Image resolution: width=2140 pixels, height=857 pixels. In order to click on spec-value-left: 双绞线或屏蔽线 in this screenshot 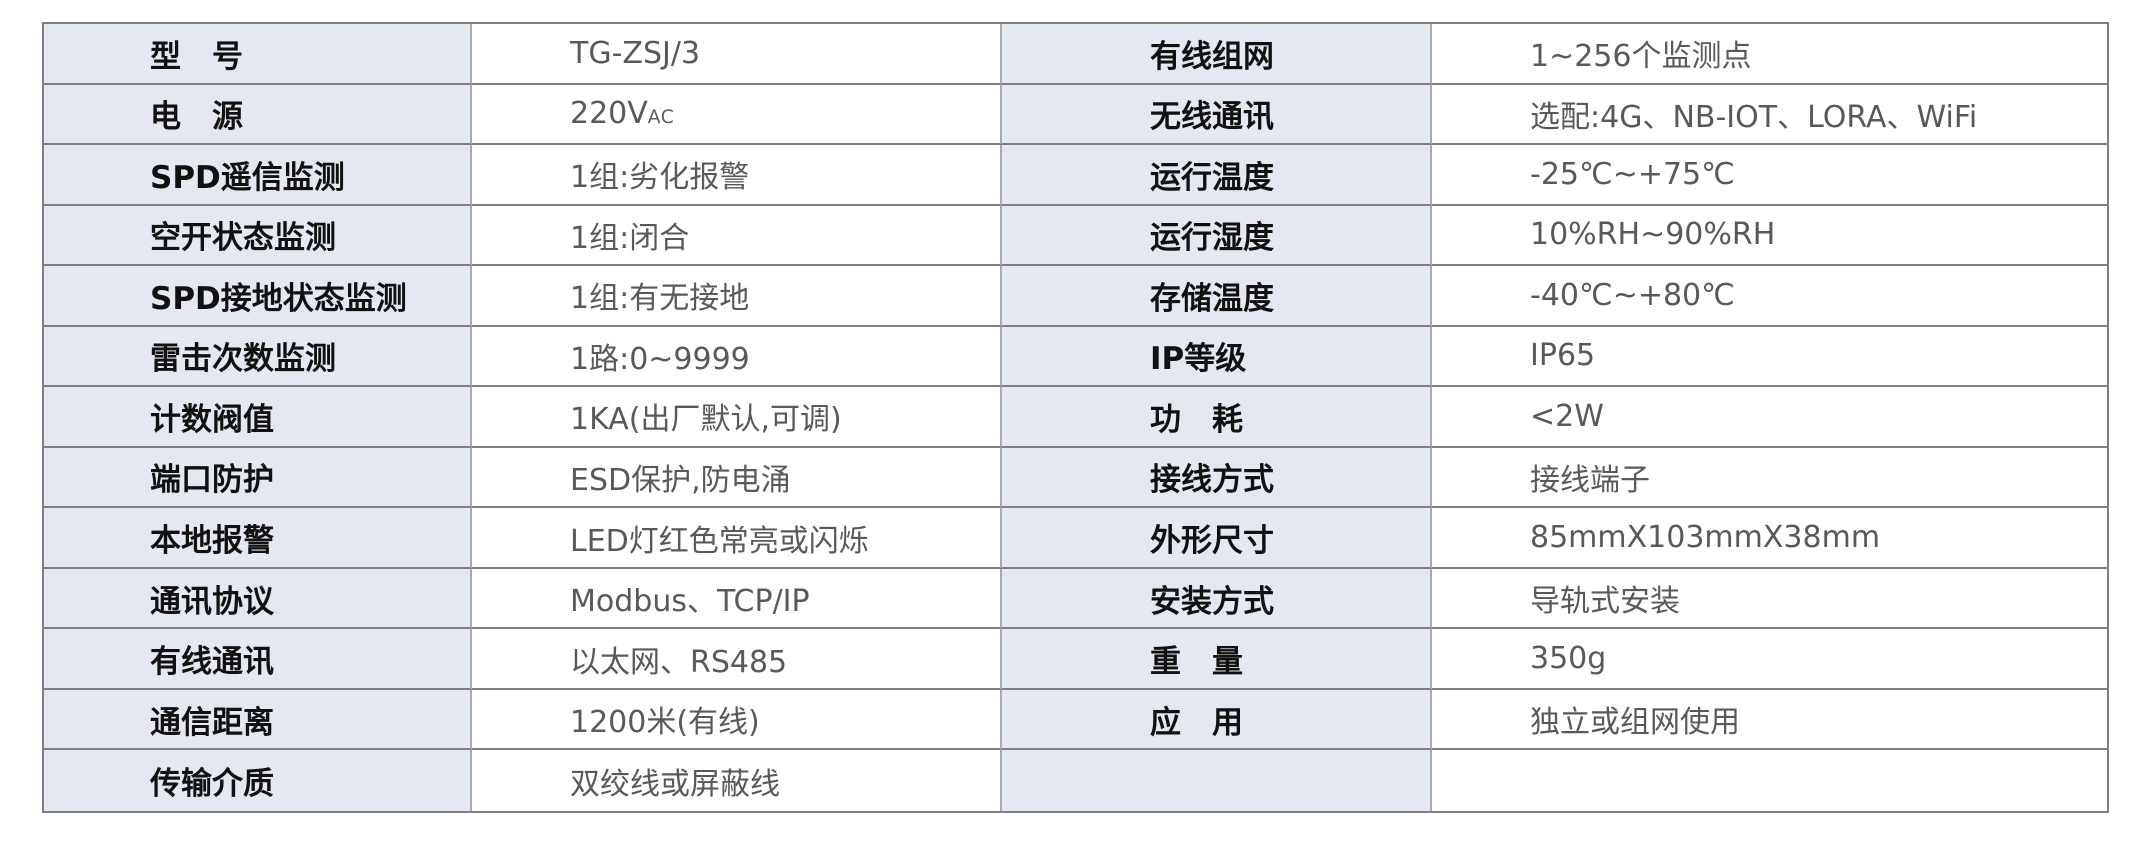, I will do `click(675, 784)`.